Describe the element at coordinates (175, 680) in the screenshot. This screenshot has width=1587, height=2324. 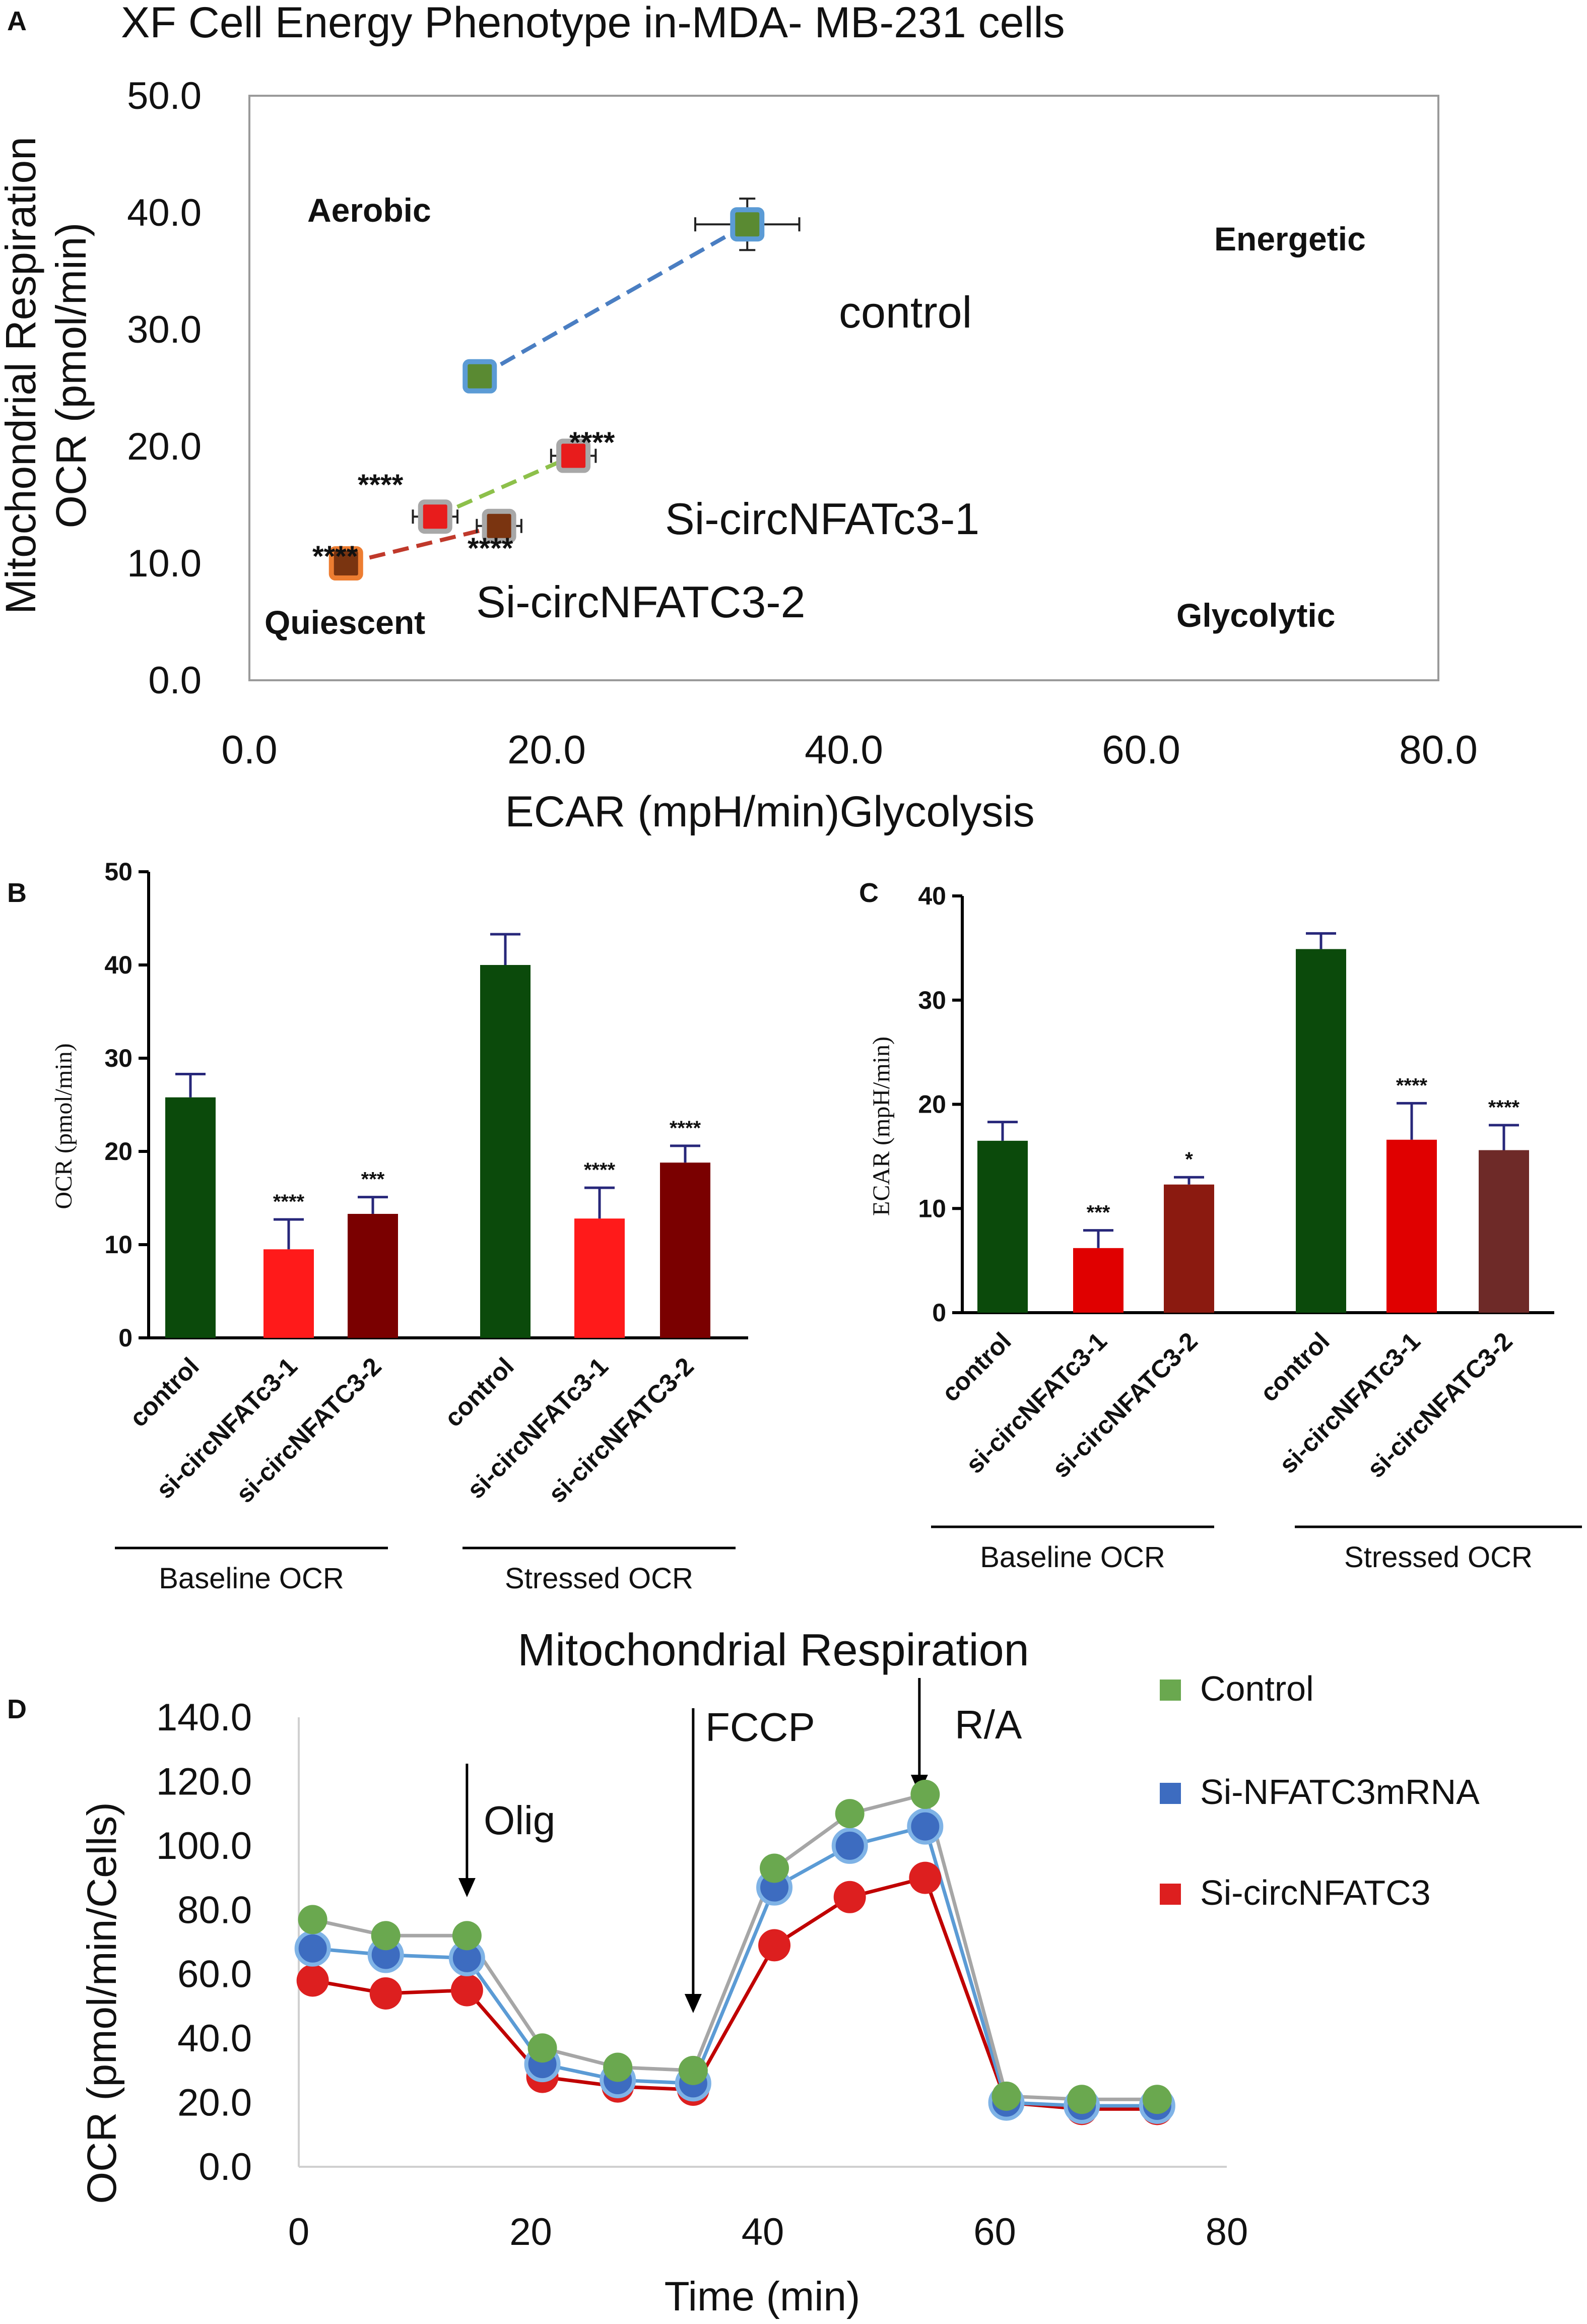
I see `y-tick-label: 0.0` at that location.